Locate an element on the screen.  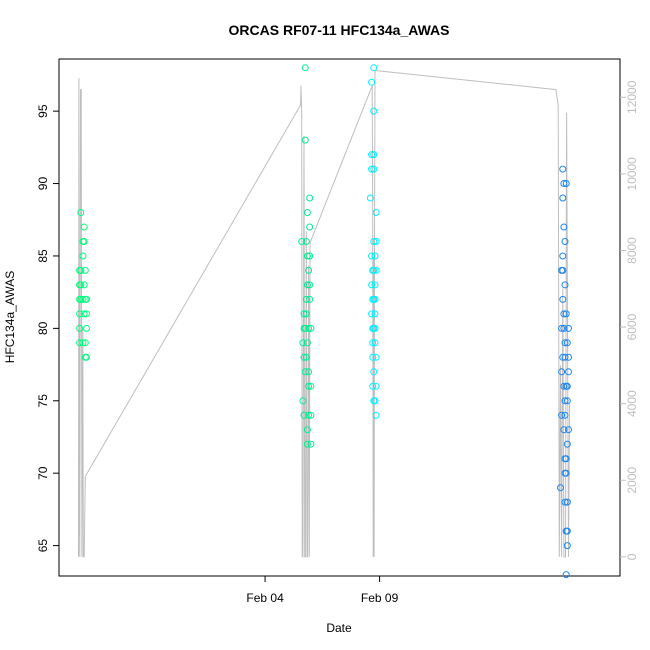
x-axis-label: Date is located at coordinates (339, 628).